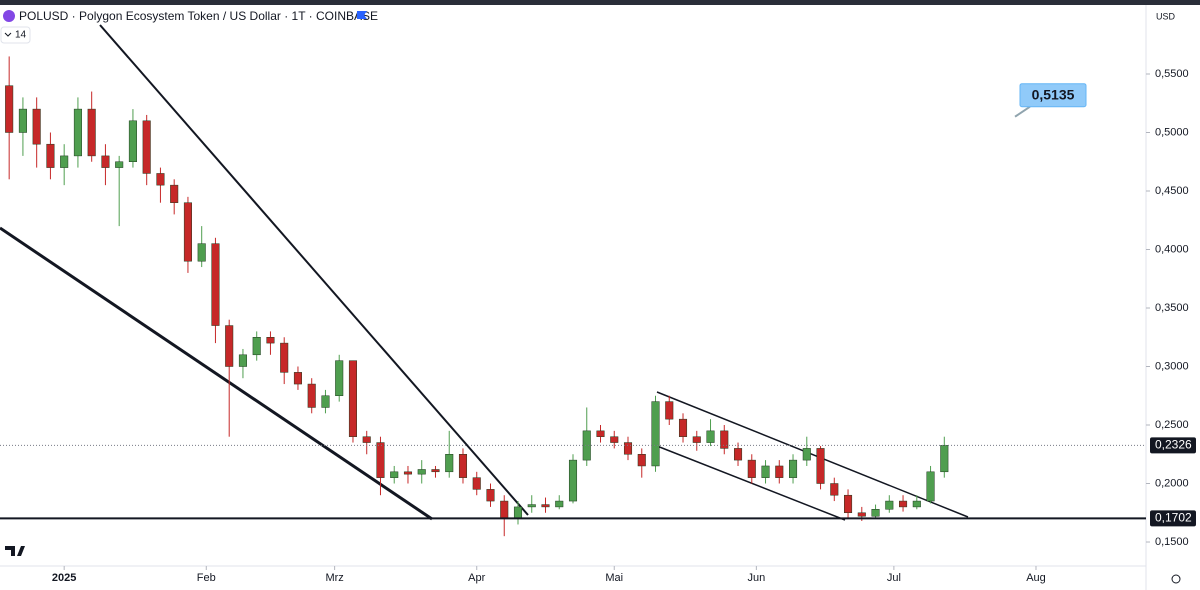 This screenshot has height=590, width=1200. I want to click on y-tick-label: 0,4500, so click(1172, 191).